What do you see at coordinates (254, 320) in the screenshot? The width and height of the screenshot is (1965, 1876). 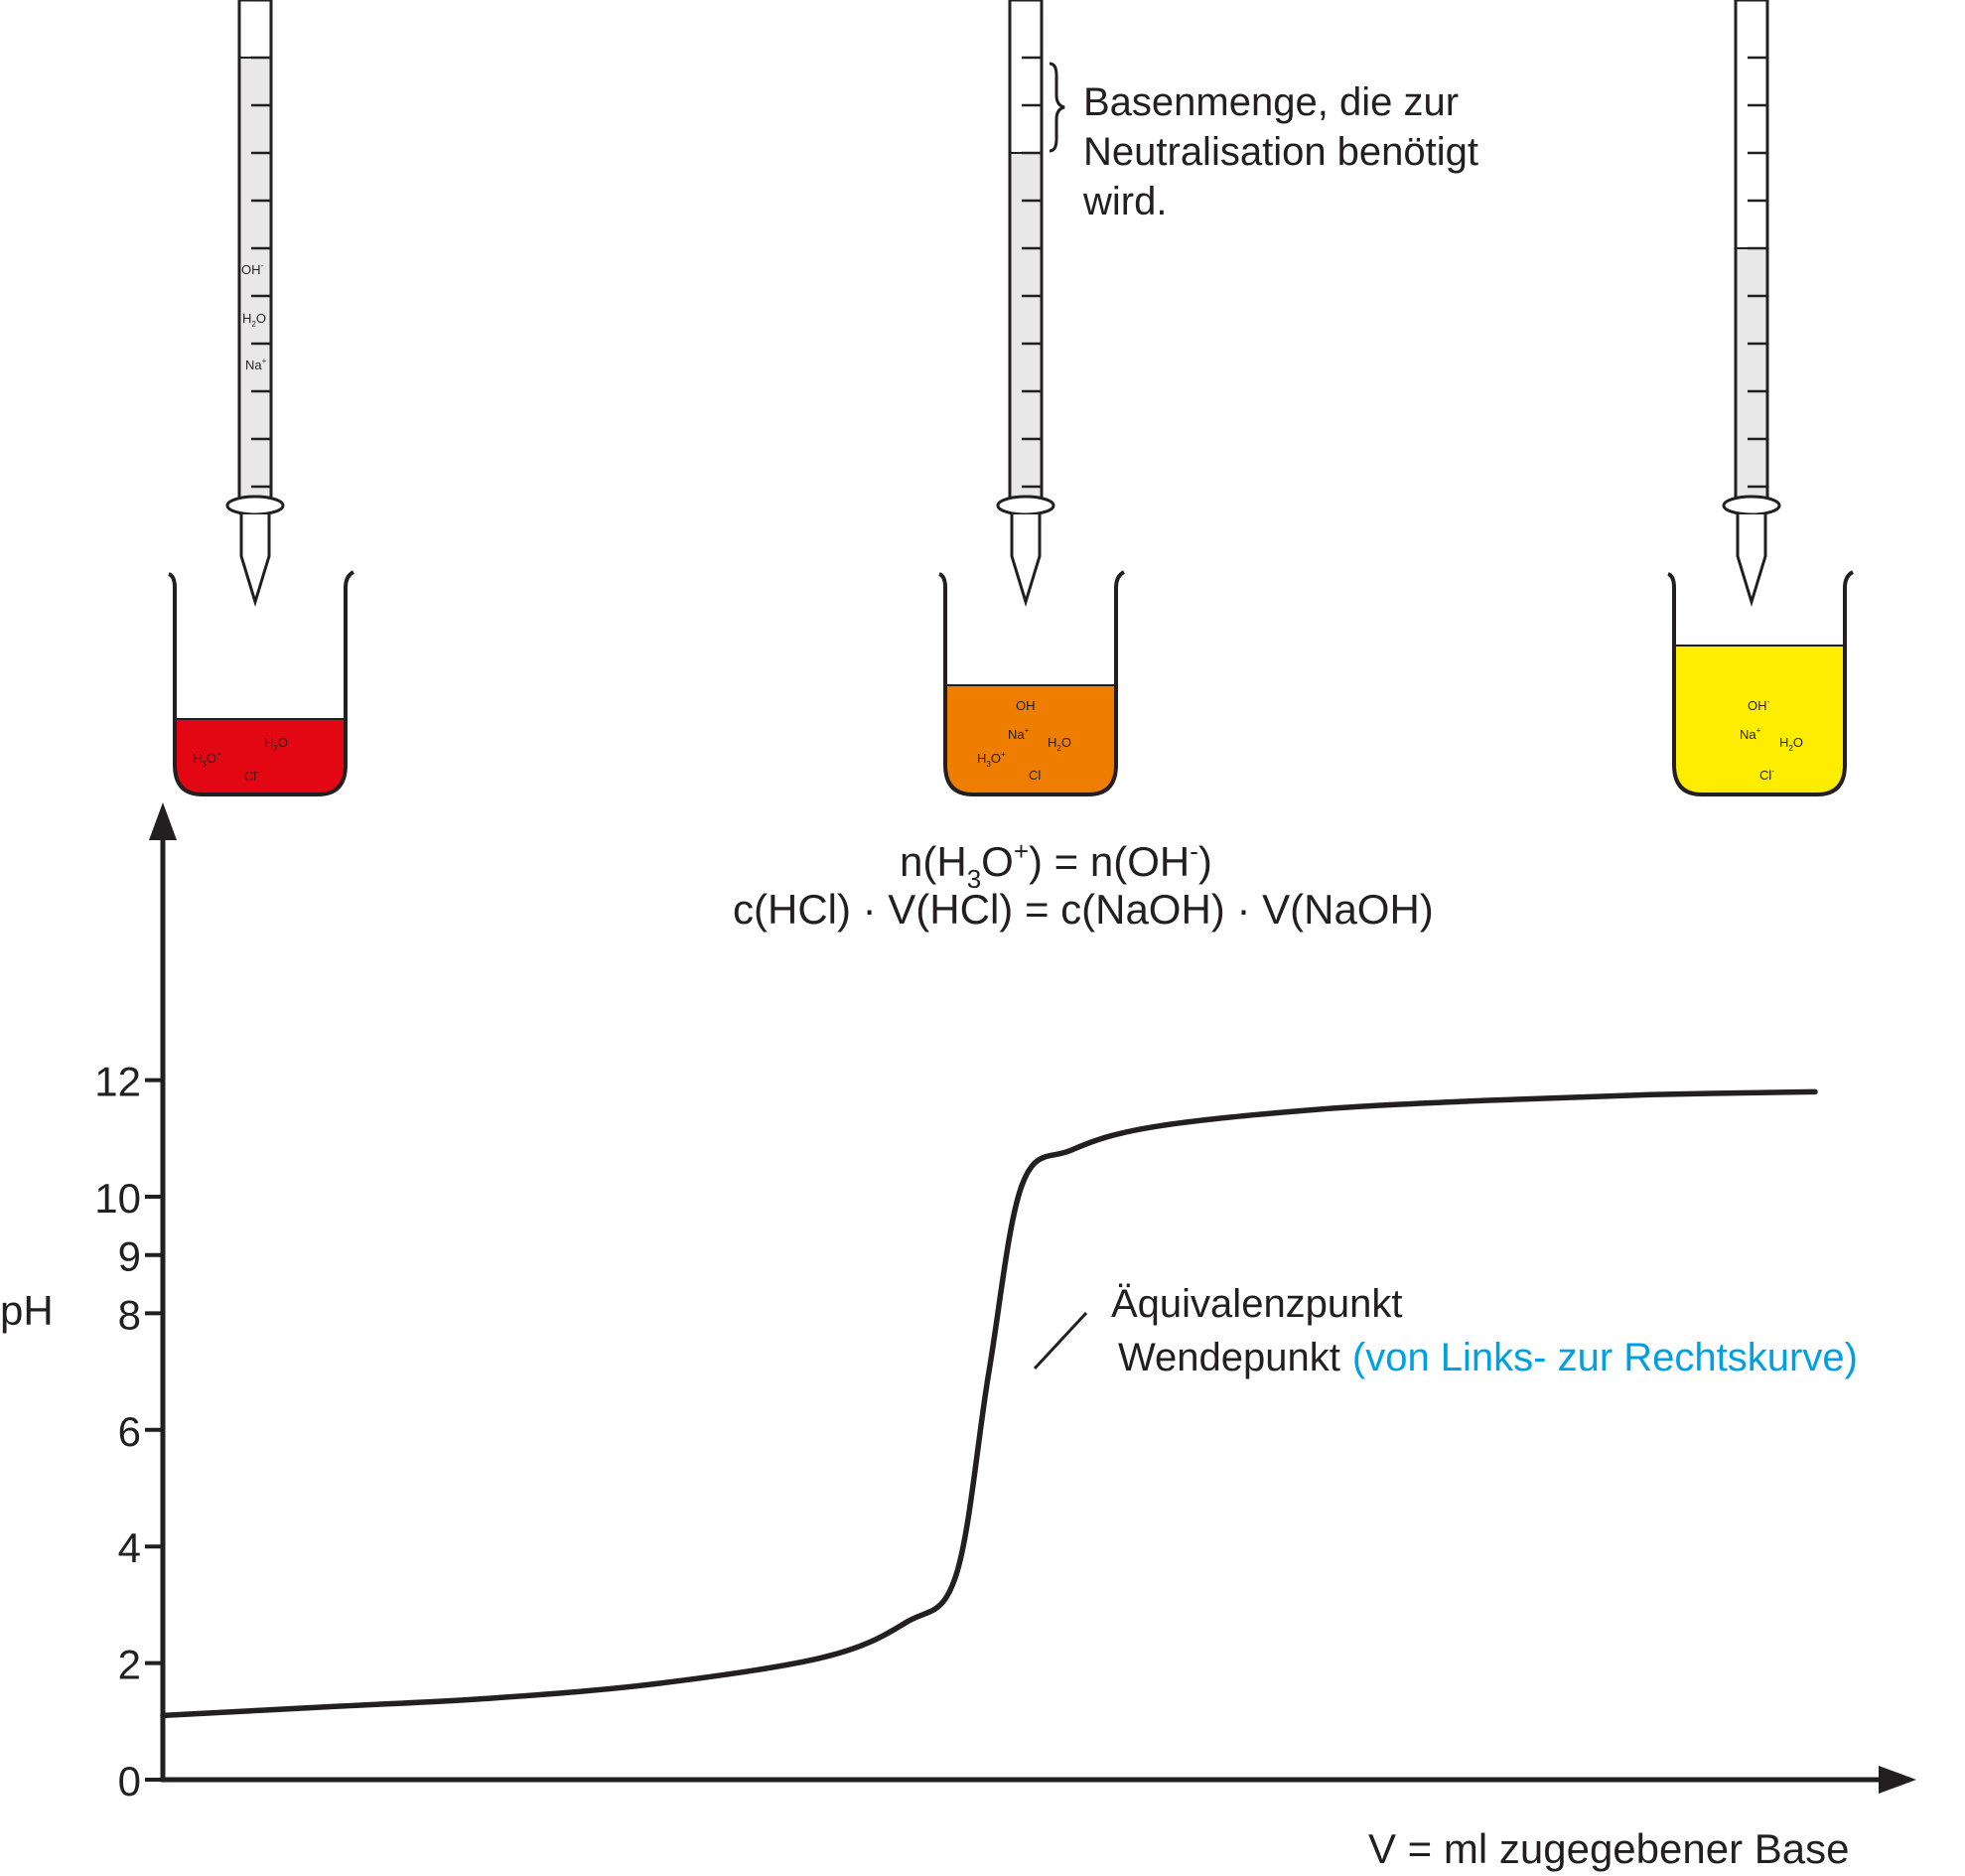 I see `burette-ion-h2o: H2O` at bounding box center [254, 320].